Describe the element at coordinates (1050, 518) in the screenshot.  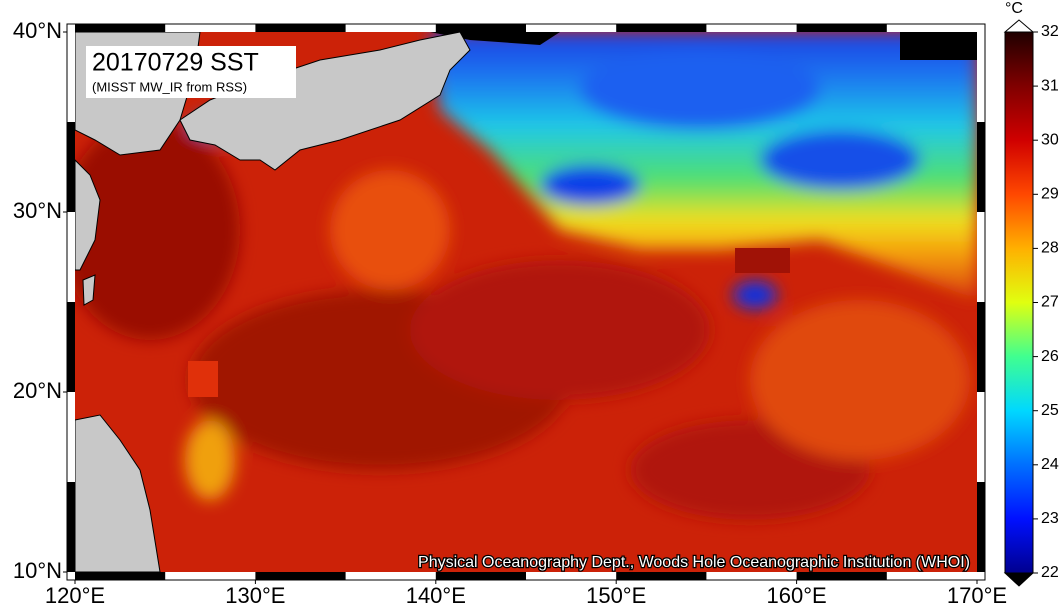
I see `colorbar-tick-label: 23` at that location.